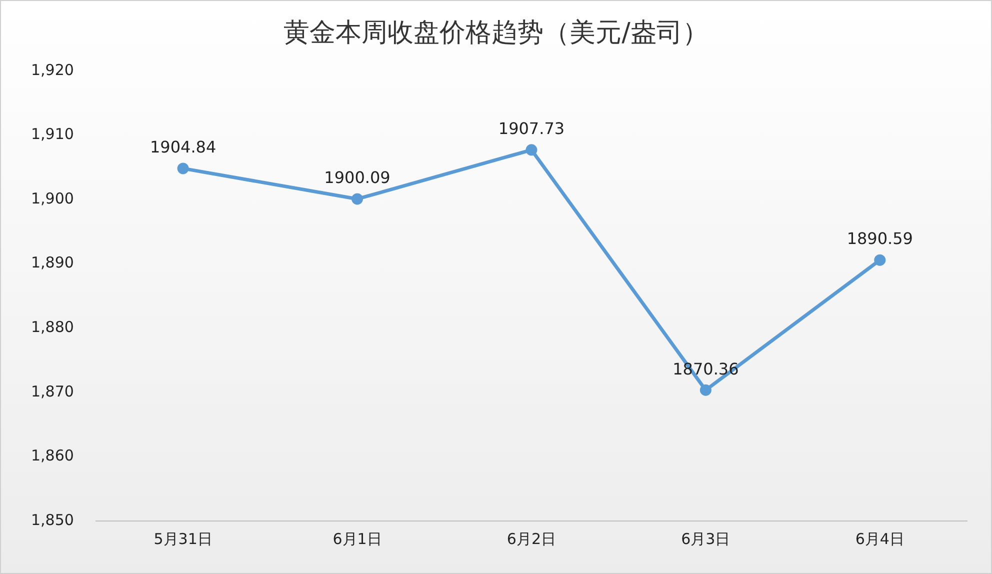  I want to click on y-tick-label: 1,910, so click(52, 134).